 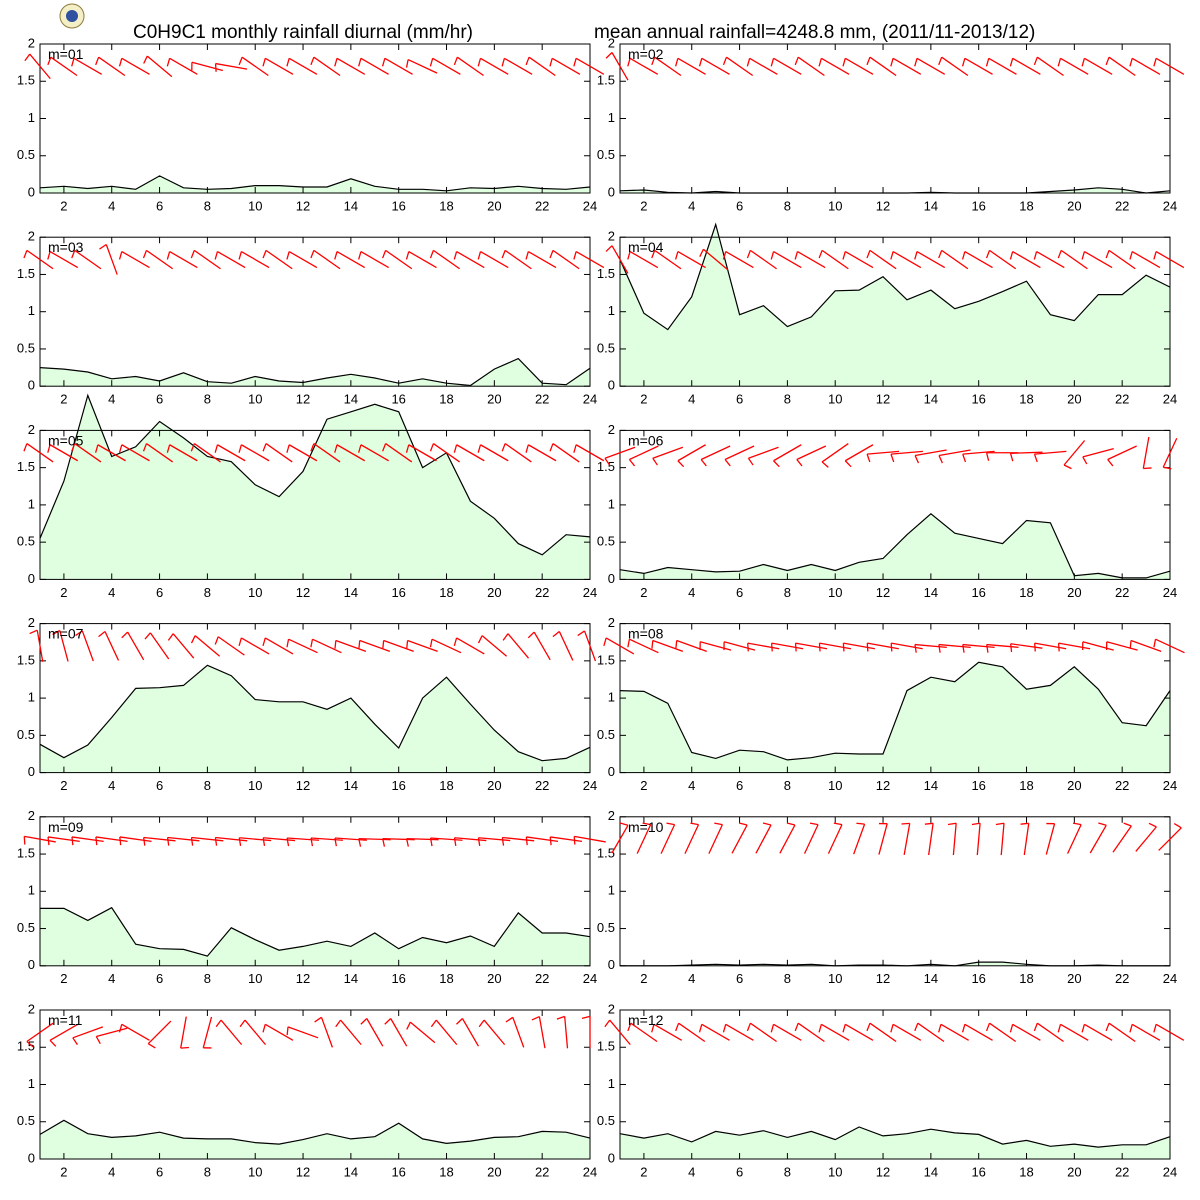 I want to click on y-tick-label: 0, so click(x=611, y=964).